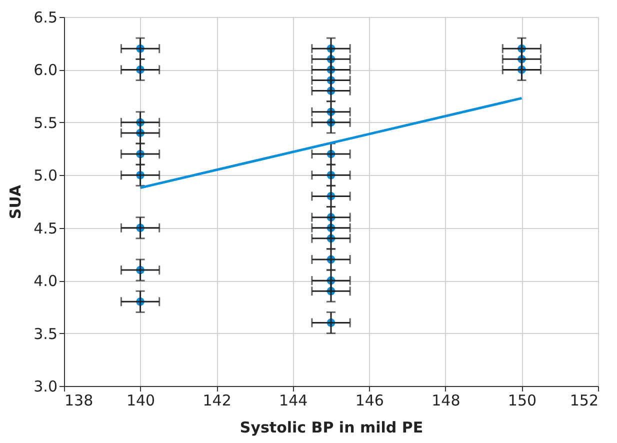  I want to click on y-tick-label: 6.0, so click(46, 70).